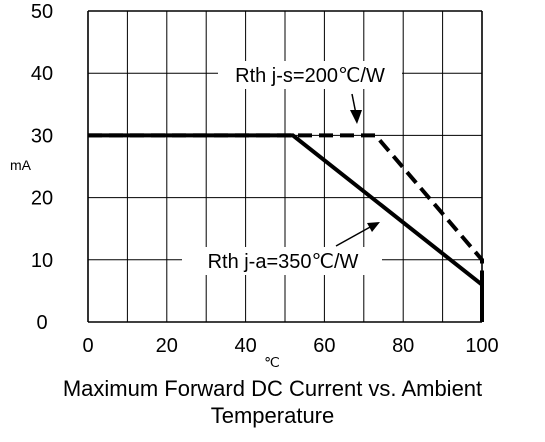 This screenshot has height=442, width=545. What do you see at coordinates (272, 362) in the screenshot?
I see `x-axis-label: ℃` at bounding box center [272, 362].